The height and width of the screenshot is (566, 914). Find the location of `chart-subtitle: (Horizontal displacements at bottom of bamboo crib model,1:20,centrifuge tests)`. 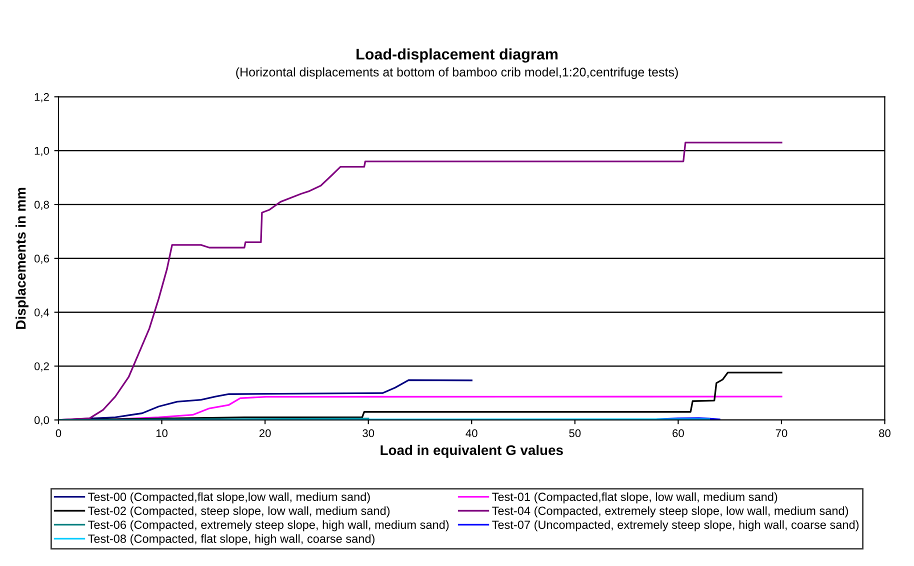

chart-subtitle: (Horizontal displacements at bottom of bamboo crib model,1:20,centrifuge tests) is located at coordinates (457, 73).